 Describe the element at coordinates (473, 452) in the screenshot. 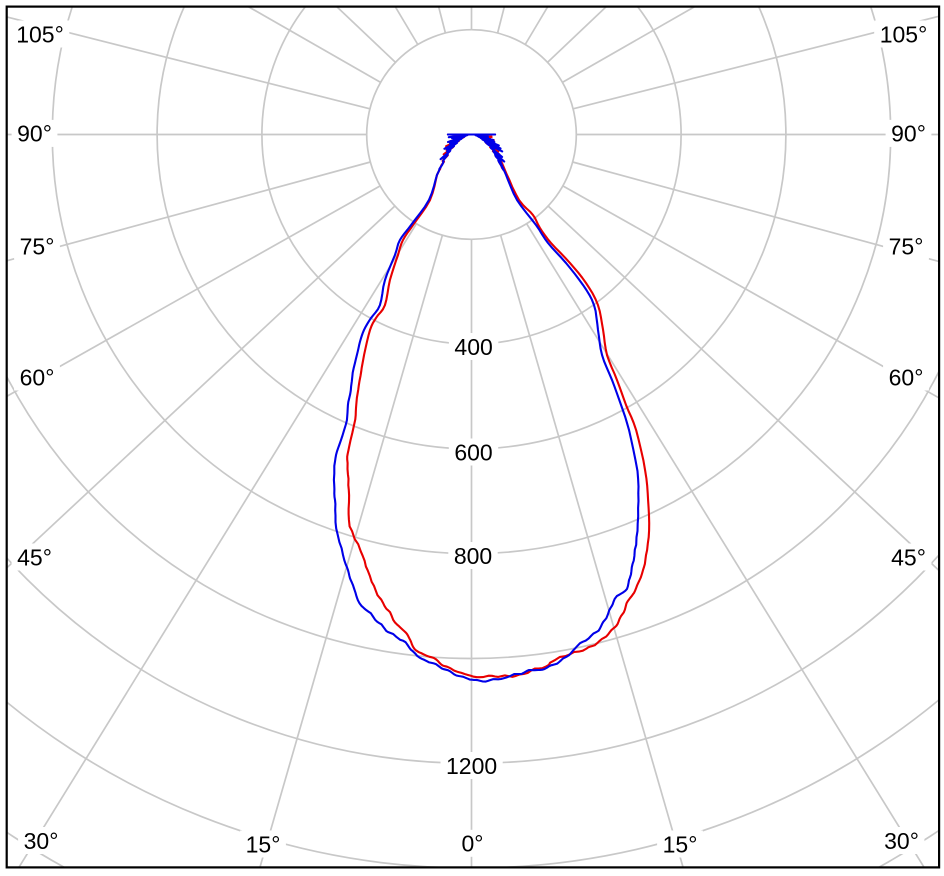

I see `svg-text: 600` at that location.